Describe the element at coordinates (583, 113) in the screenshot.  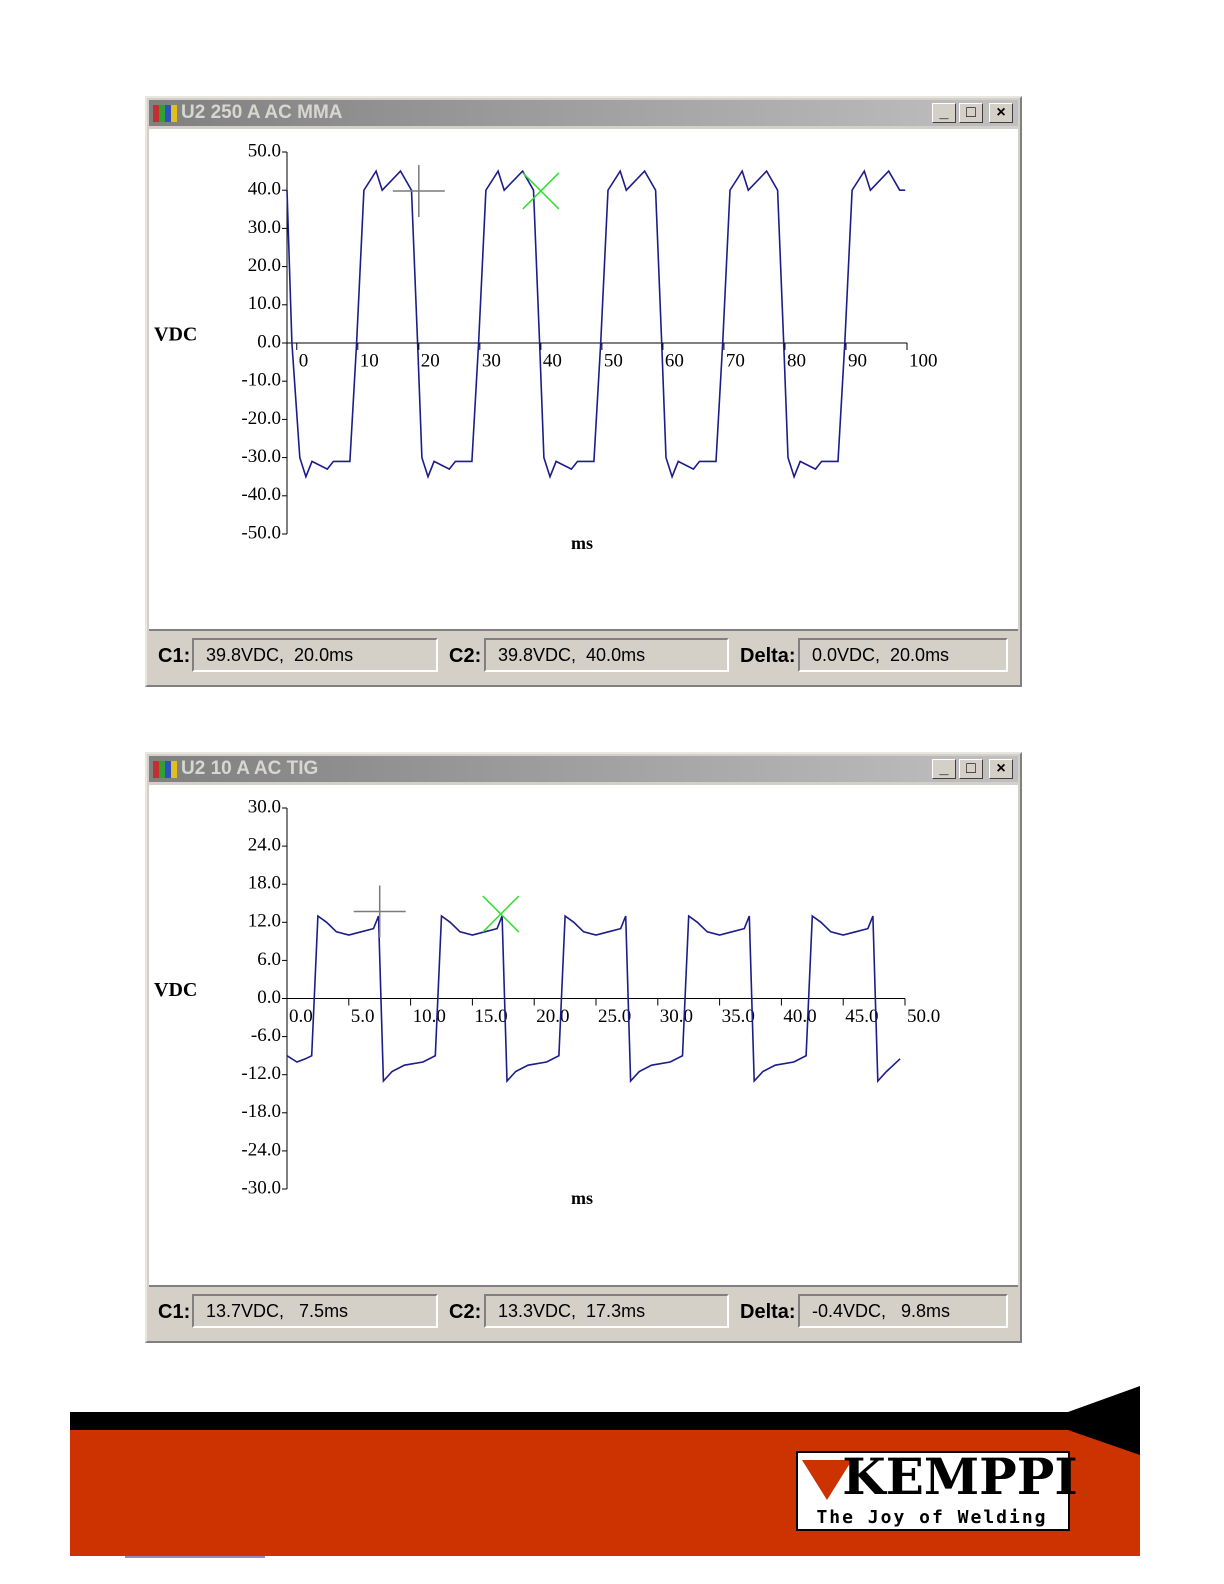
I see `title-bar: U2 250 A AC MMA _ □ ×` at that location.